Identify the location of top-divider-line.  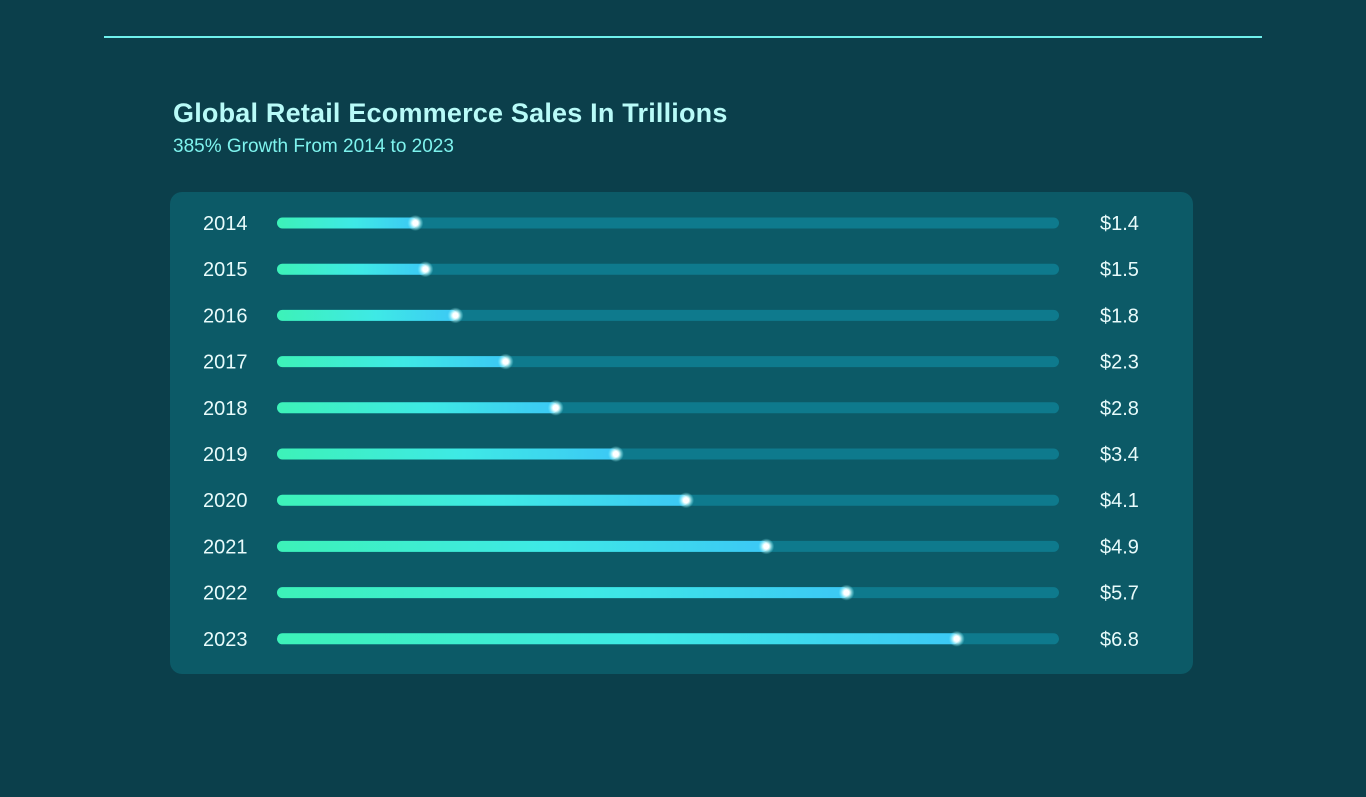
(683, 37).